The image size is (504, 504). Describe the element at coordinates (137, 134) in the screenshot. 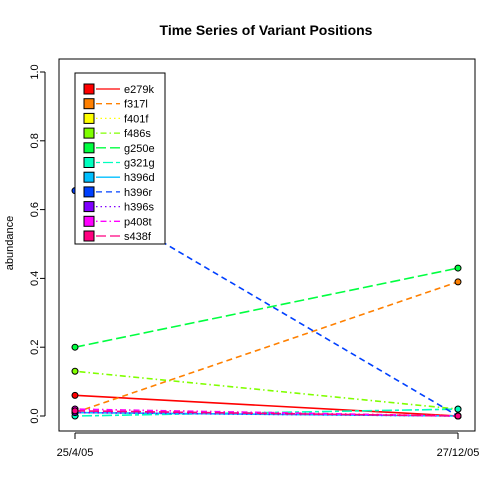

I see `legend-label: f486s` at that location.